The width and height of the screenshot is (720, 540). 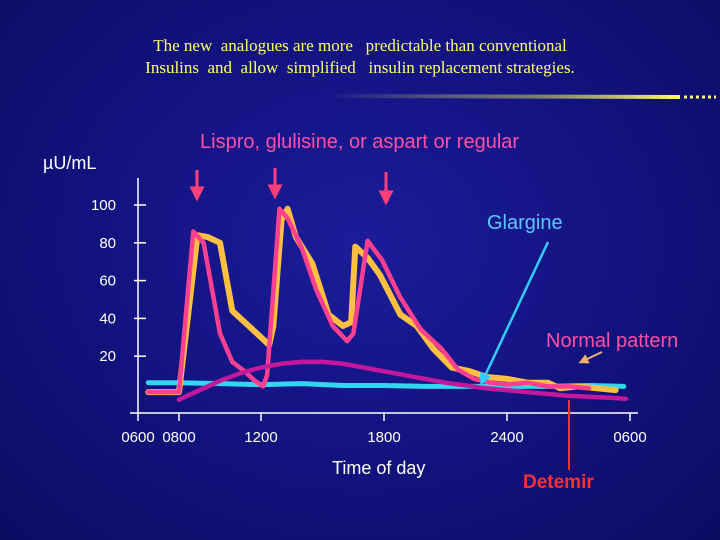 What do you see at coordinates (291, 187) in the screenshot?
I see `meal-arrows` at bounding box center [291, 187].